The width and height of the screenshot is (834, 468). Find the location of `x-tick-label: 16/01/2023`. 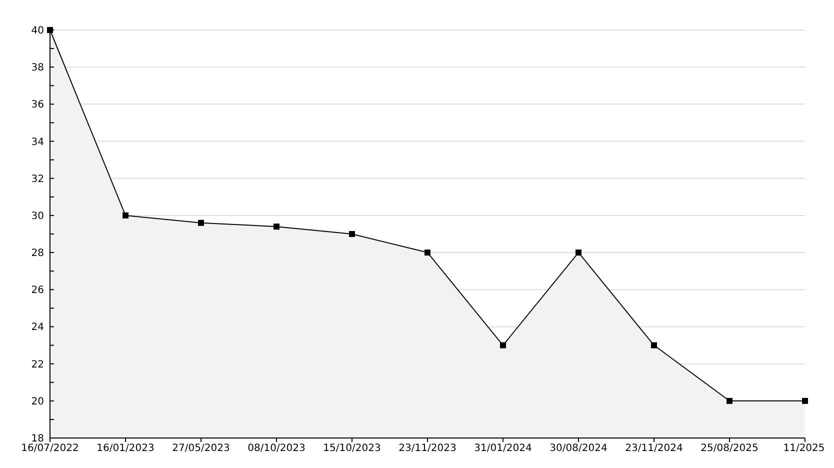

x-tick-label: 16/01/2023 is located at coordinates (125, 448).